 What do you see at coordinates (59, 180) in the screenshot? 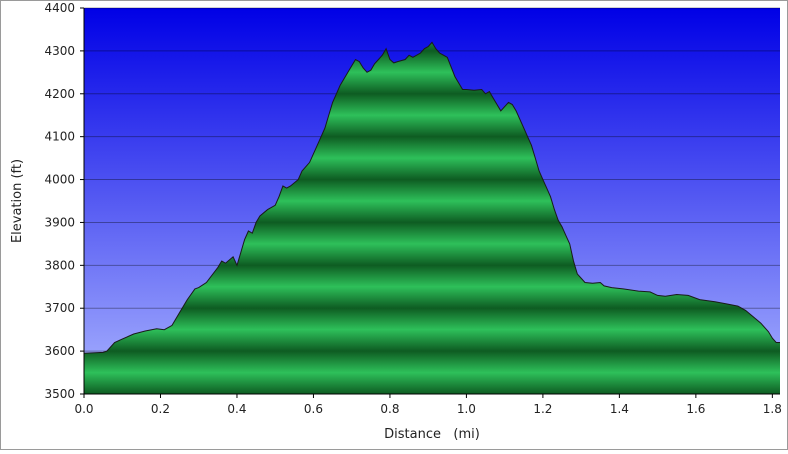
I see `y-tick-label: 4000` at bounding box center [59, 180].